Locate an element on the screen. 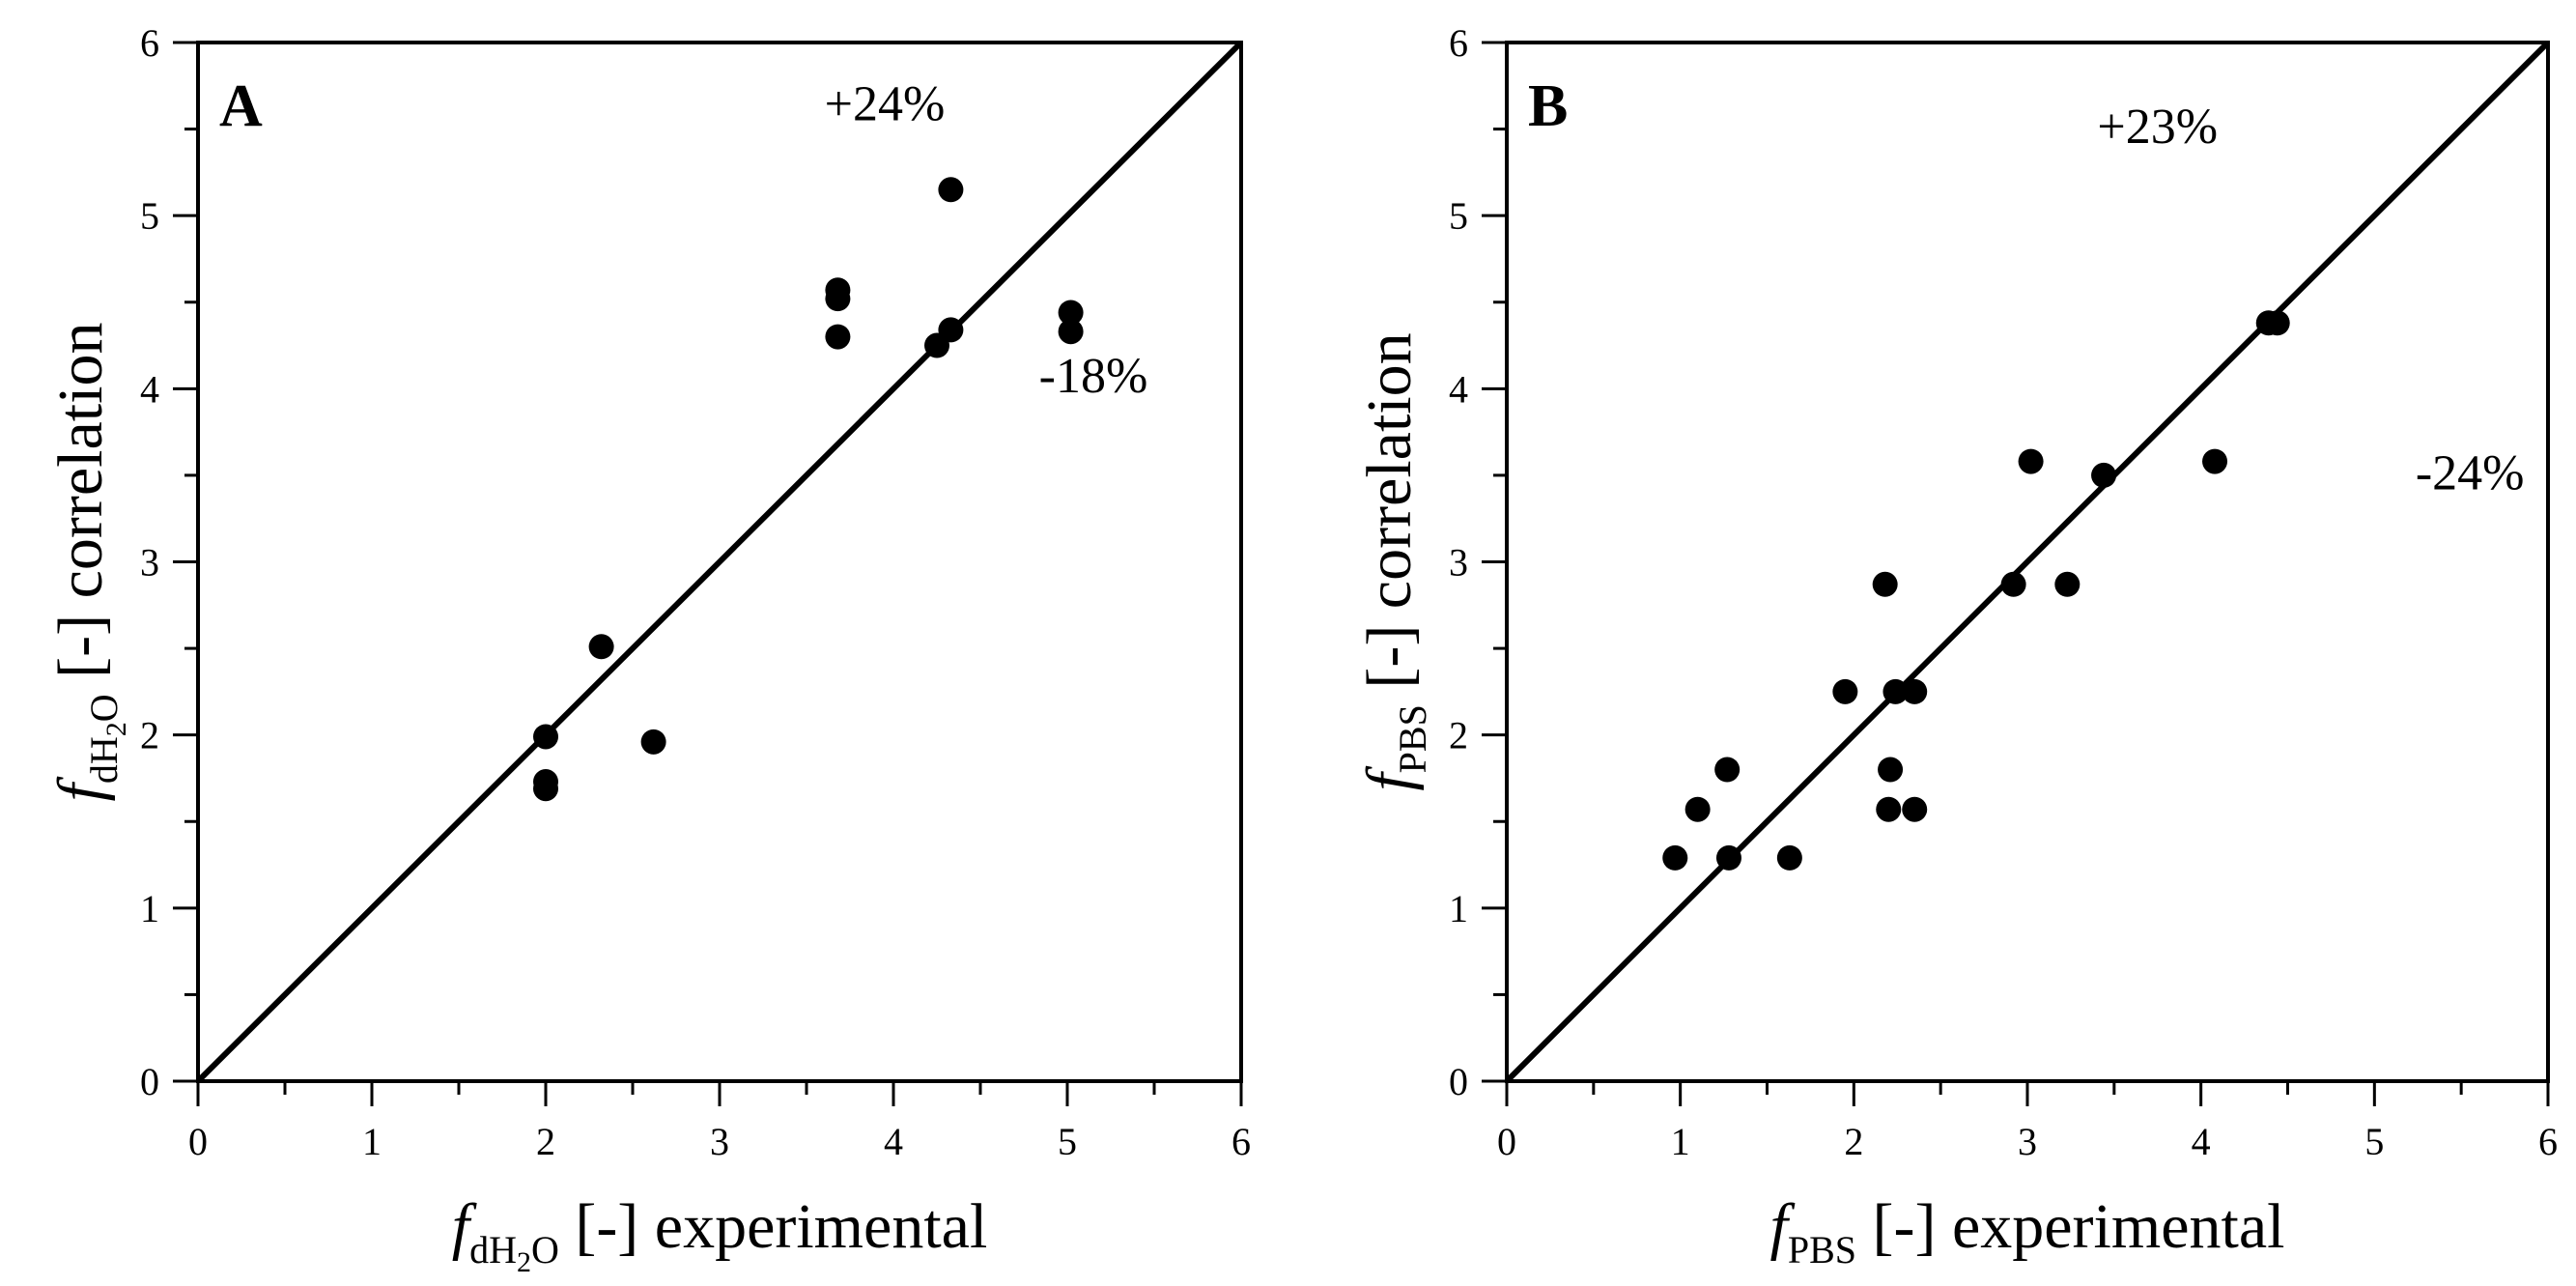 This screenshot has width=2576, height=1286. panel-label: B is located at coordinates (1548, 106).